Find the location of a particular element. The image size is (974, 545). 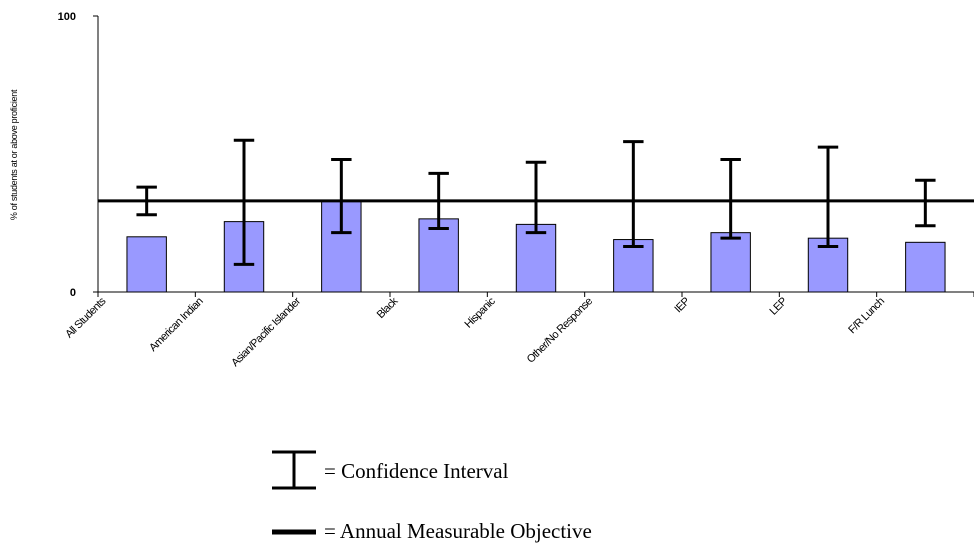

x-category-label: Hispanic is located at coordinates (481, 313).